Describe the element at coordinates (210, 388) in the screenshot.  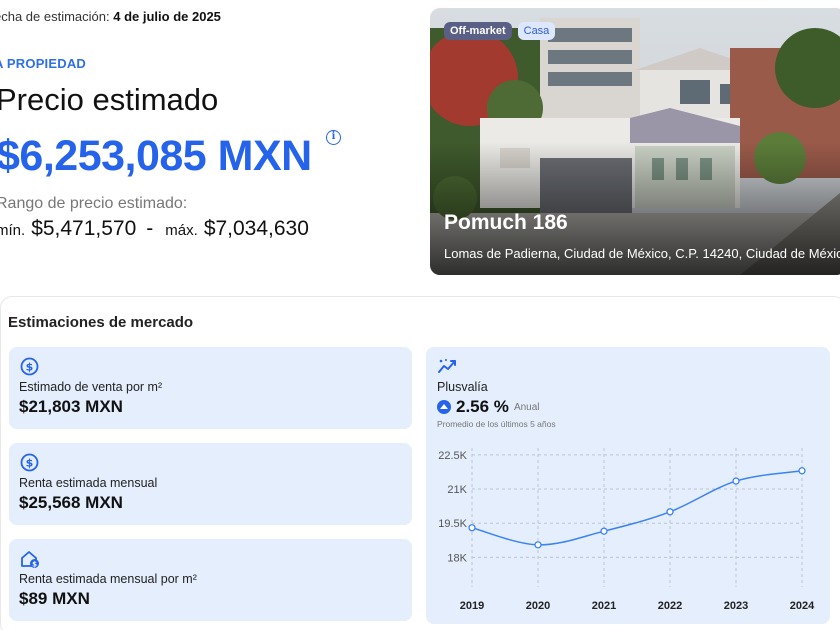
I see `sale-per-m2-card: $ Estimado de venta por m² $21,803 MXN` at that location.